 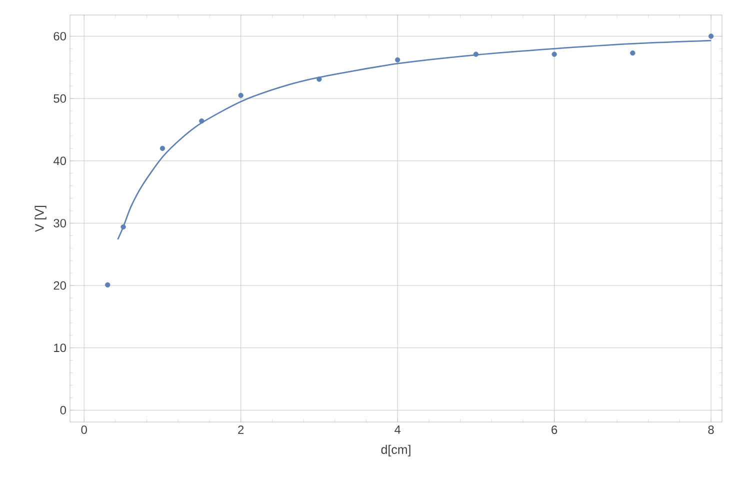 I want to click on x-axis-title: d[cm], so click(x=395, y=450).